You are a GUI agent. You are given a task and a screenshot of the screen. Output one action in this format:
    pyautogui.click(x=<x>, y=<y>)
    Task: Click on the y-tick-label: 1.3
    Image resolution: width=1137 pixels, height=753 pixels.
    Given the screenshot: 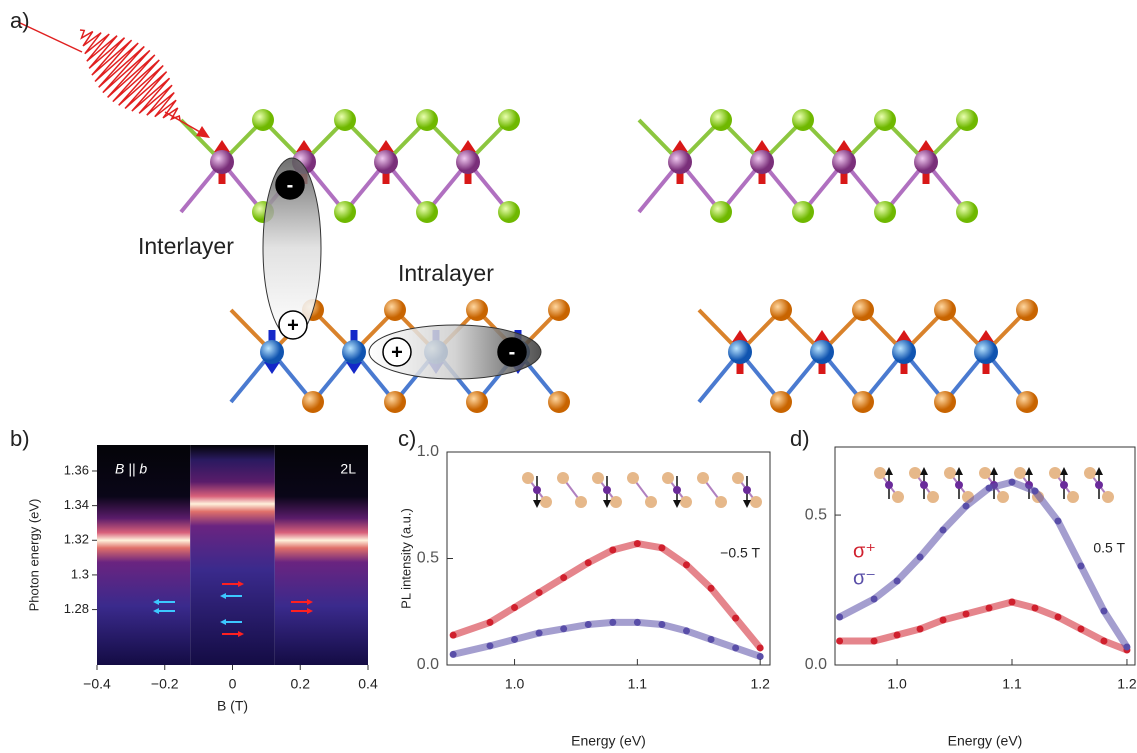 What is the action you would take?
    pyautogui.click(x=80, y=573)
    